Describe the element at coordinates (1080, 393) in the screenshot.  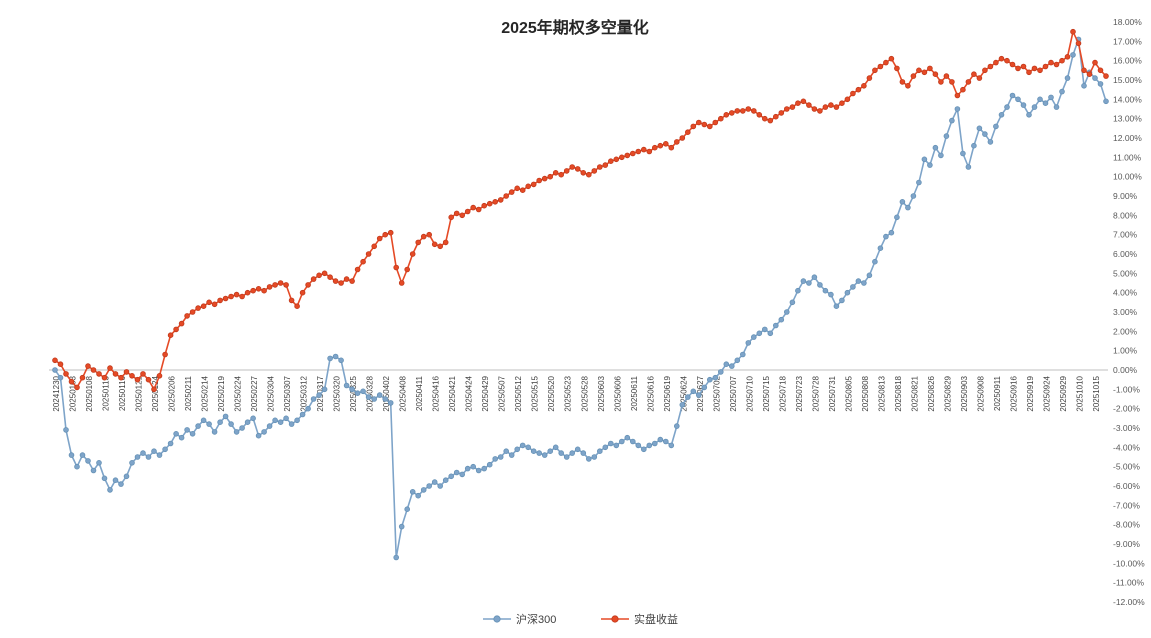
I see `x-axis-label: 20251010` at that location.